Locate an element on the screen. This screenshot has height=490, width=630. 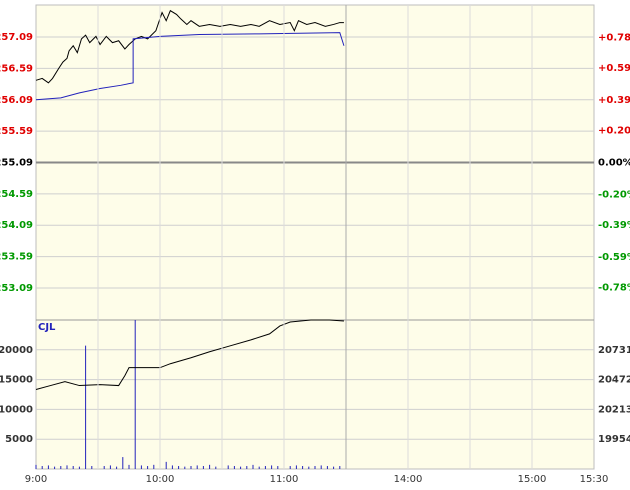
y2-tick-label: 202132 is located at coordinates (614, 409).